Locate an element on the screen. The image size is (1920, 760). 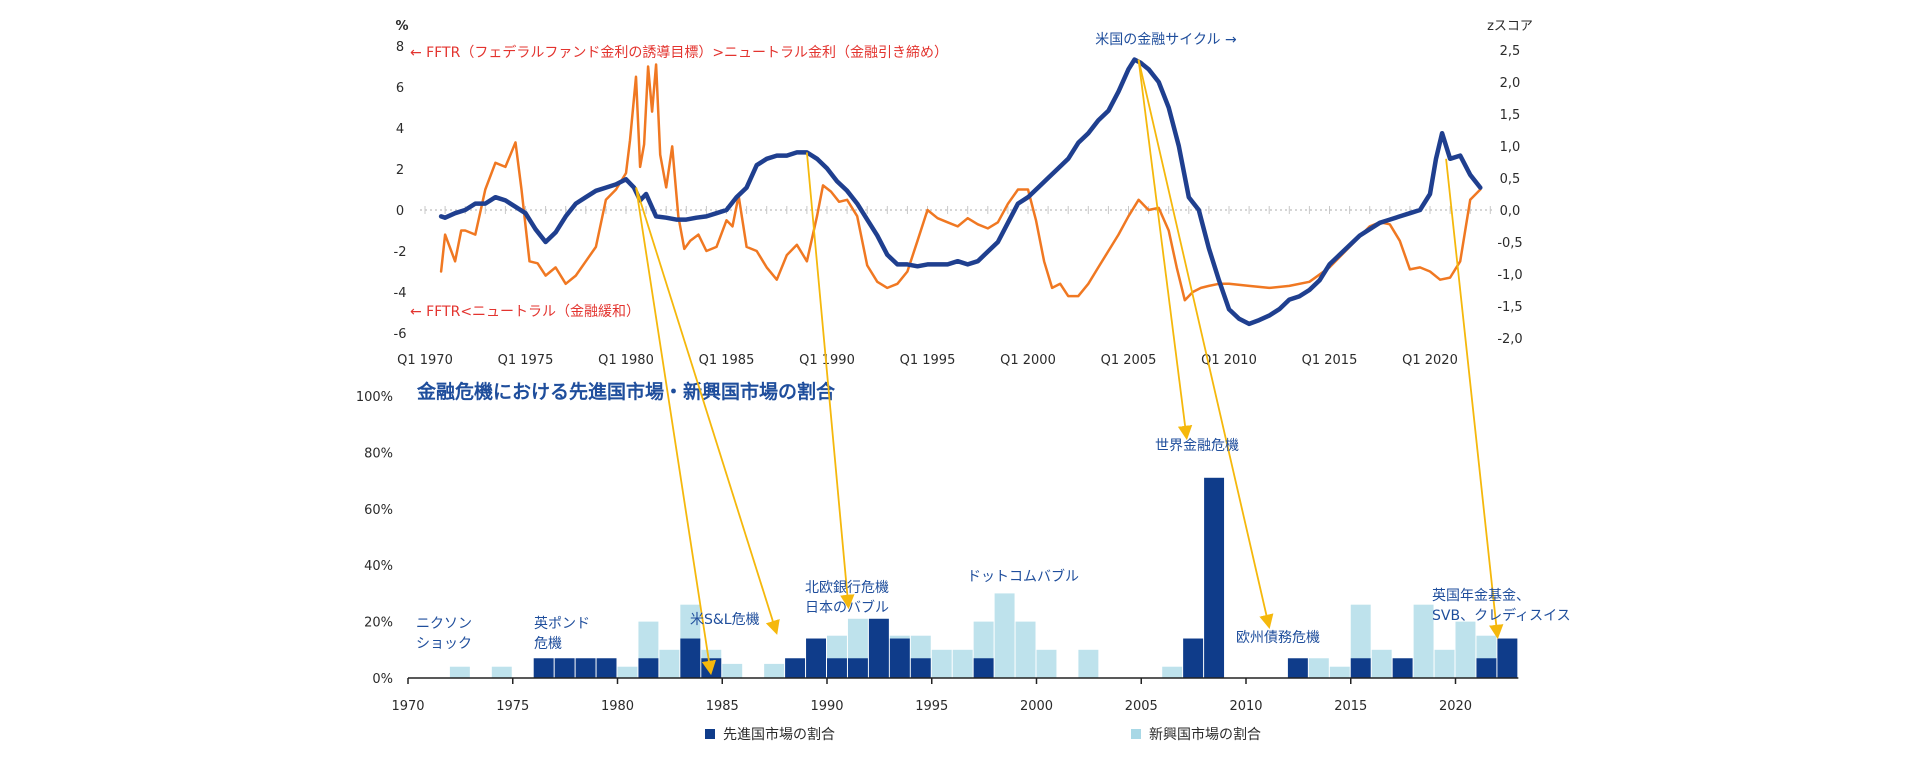
x-axis-tick: Q1 2000 is located at coordinates (1028, 360).